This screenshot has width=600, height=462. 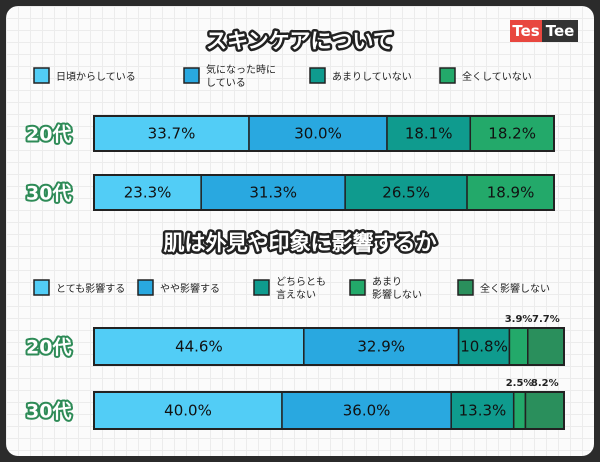 What do you see at coordinates (406, 193) in the screenshot?
I see `data-label: 26.5%` at bounding box center [406, 193].